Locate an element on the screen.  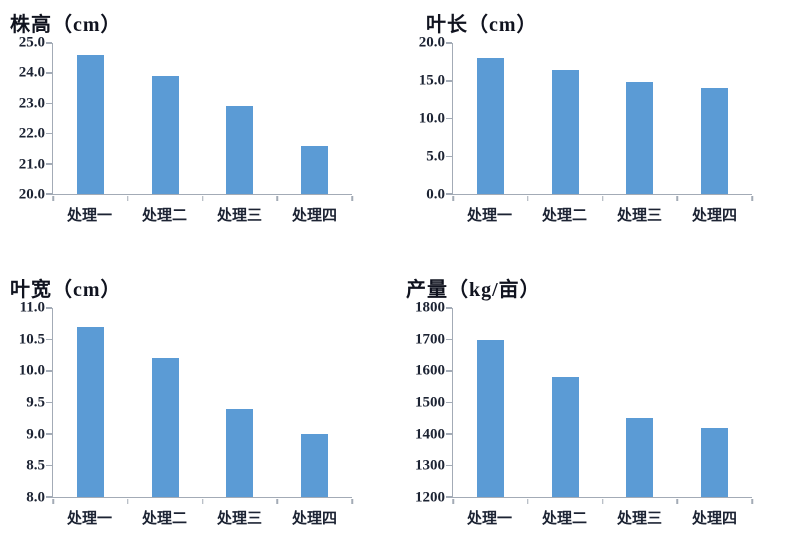
plot-wrap: 处理一 处理二 处理三 处理四 is located at coordinates (199, 133).